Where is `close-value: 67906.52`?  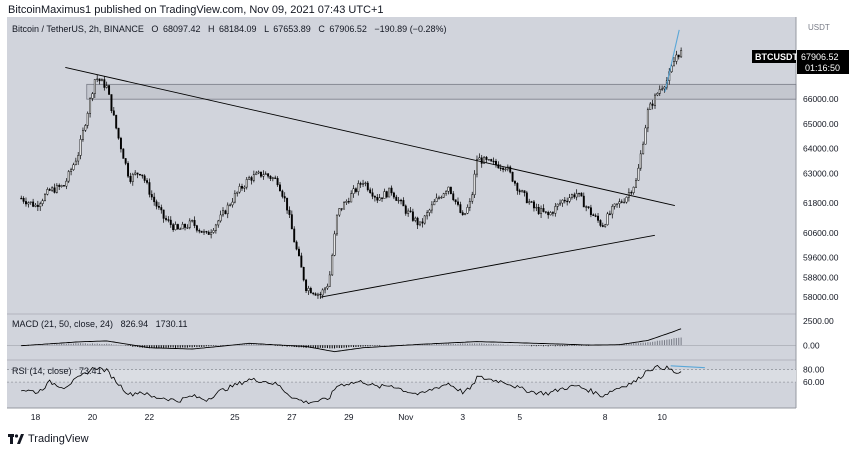 close-value: 67906.52 is located at coordinates (348, 29).